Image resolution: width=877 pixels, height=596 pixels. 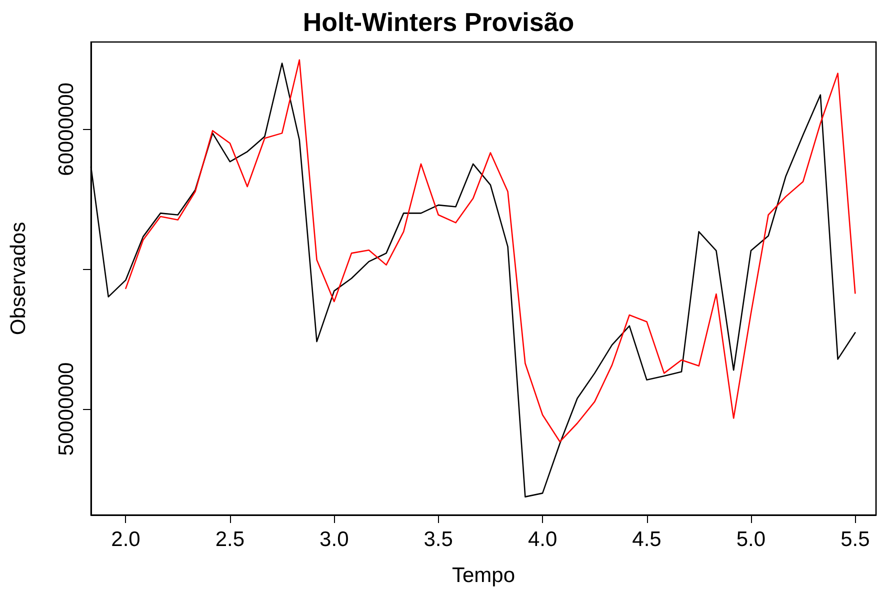 What do you see at coordinates (438, 22) in the screenshot?
I see `chart-title: Holt-Winters Provisão` at bounding box center [438, 22].